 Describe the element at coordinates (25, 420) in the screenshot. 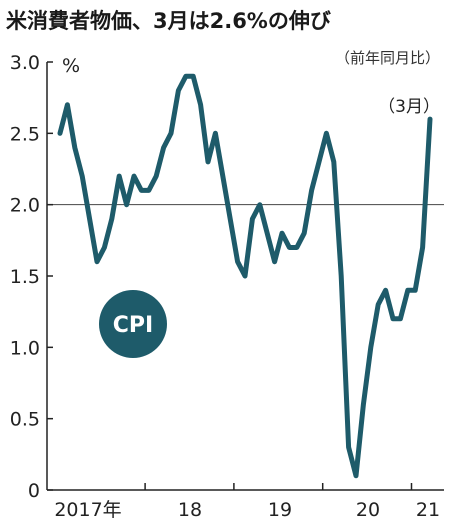

I see `y-tick-label: 0.5` at that location.